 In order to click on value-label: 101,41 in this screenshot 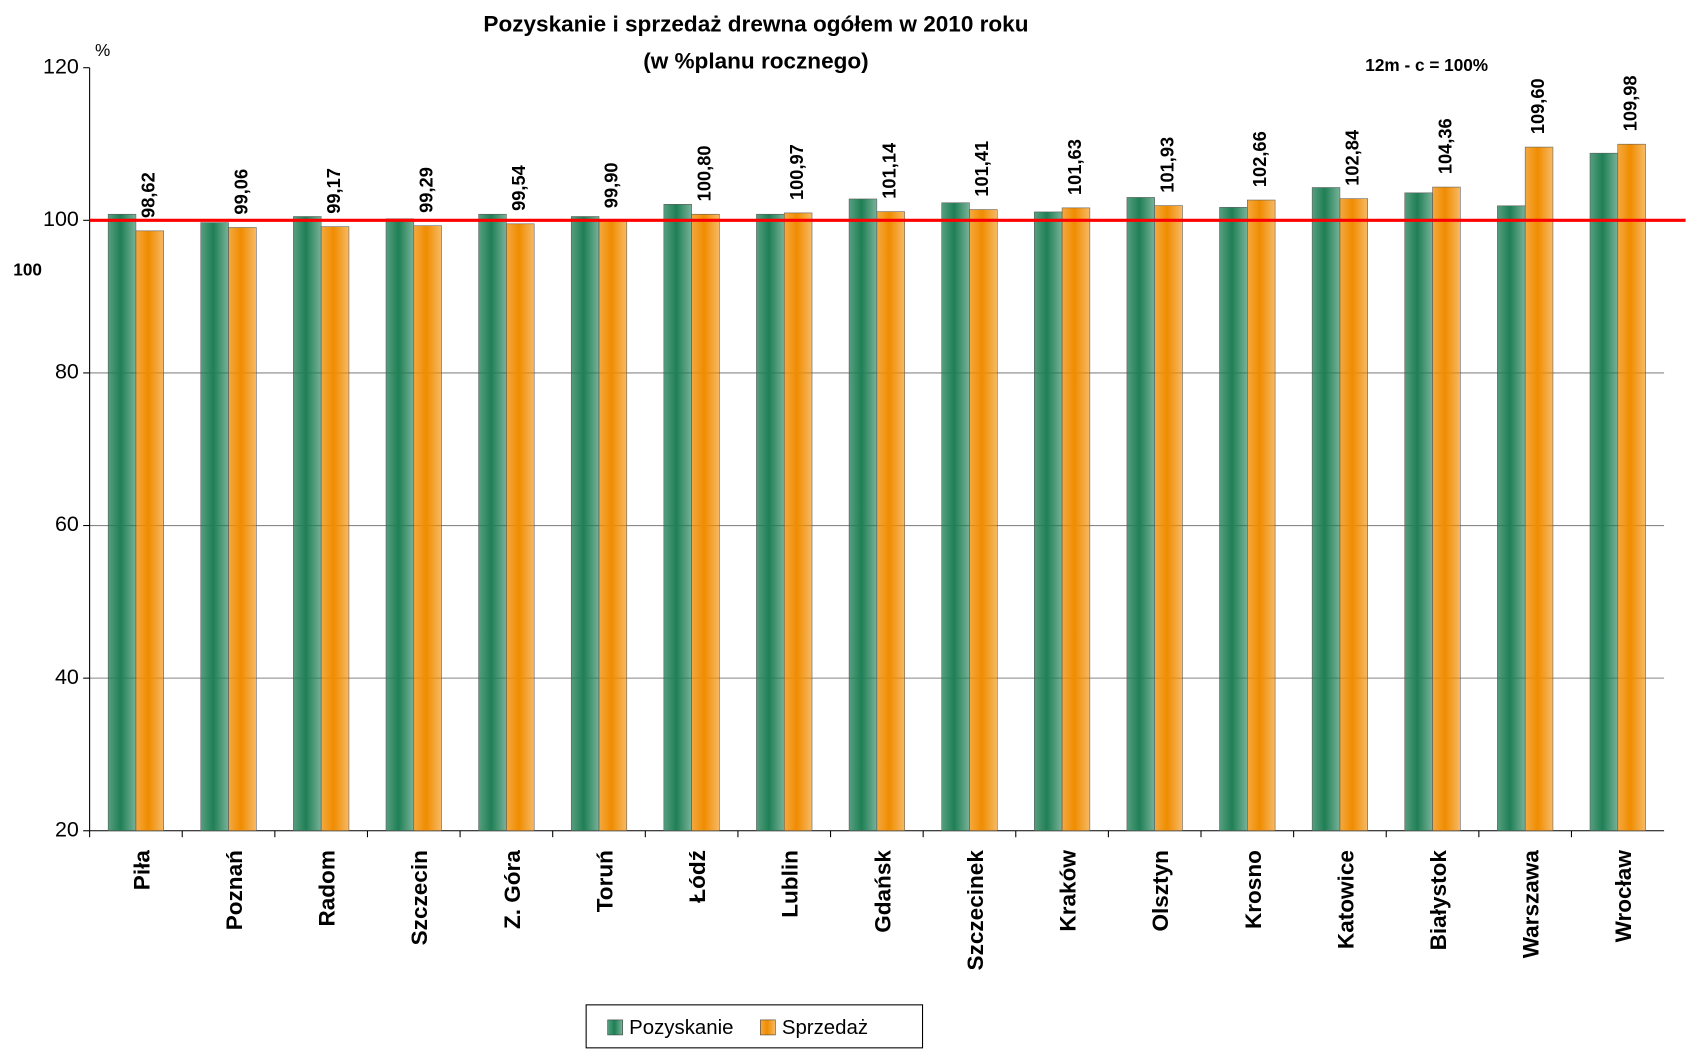, I will do `click(981, 169)`.